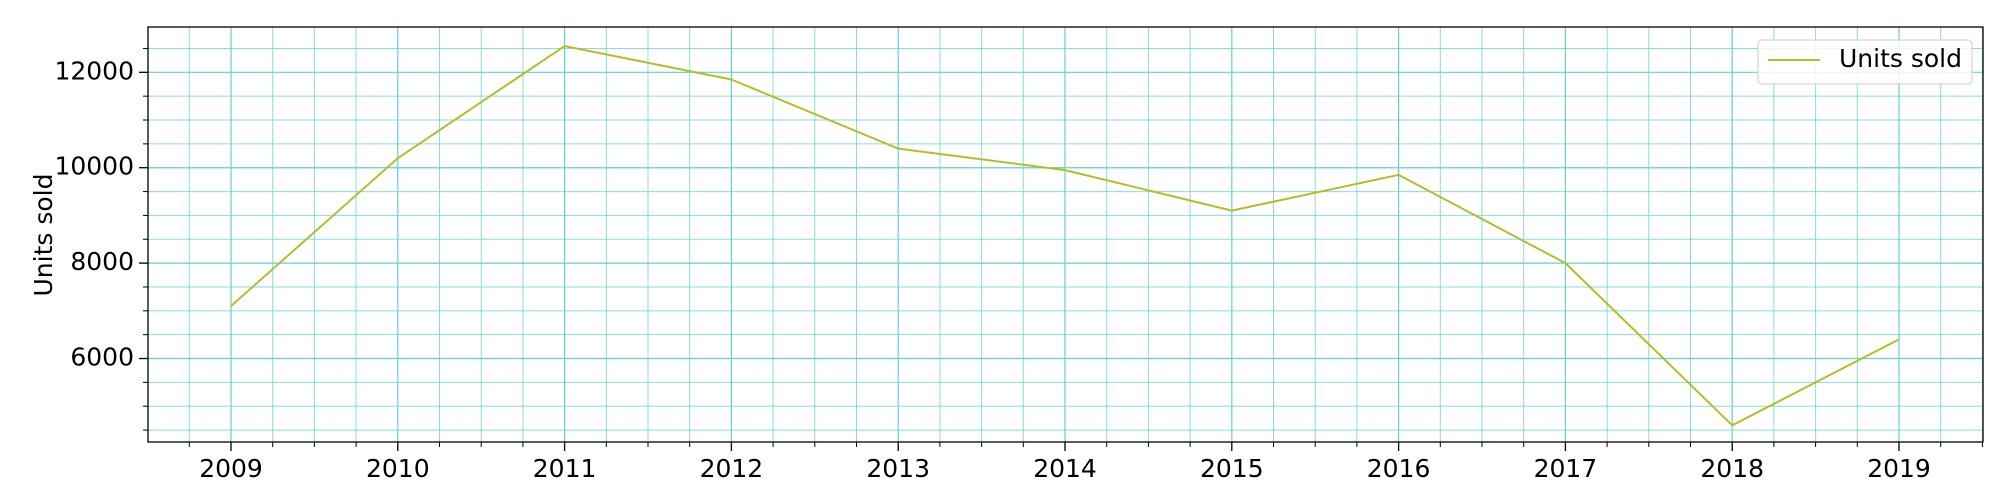 This screenshot has height=504, width=2000. Describe the element at coordinates (94, 70) in the screenshot. I see `y-tick-label: 12000` at that location.